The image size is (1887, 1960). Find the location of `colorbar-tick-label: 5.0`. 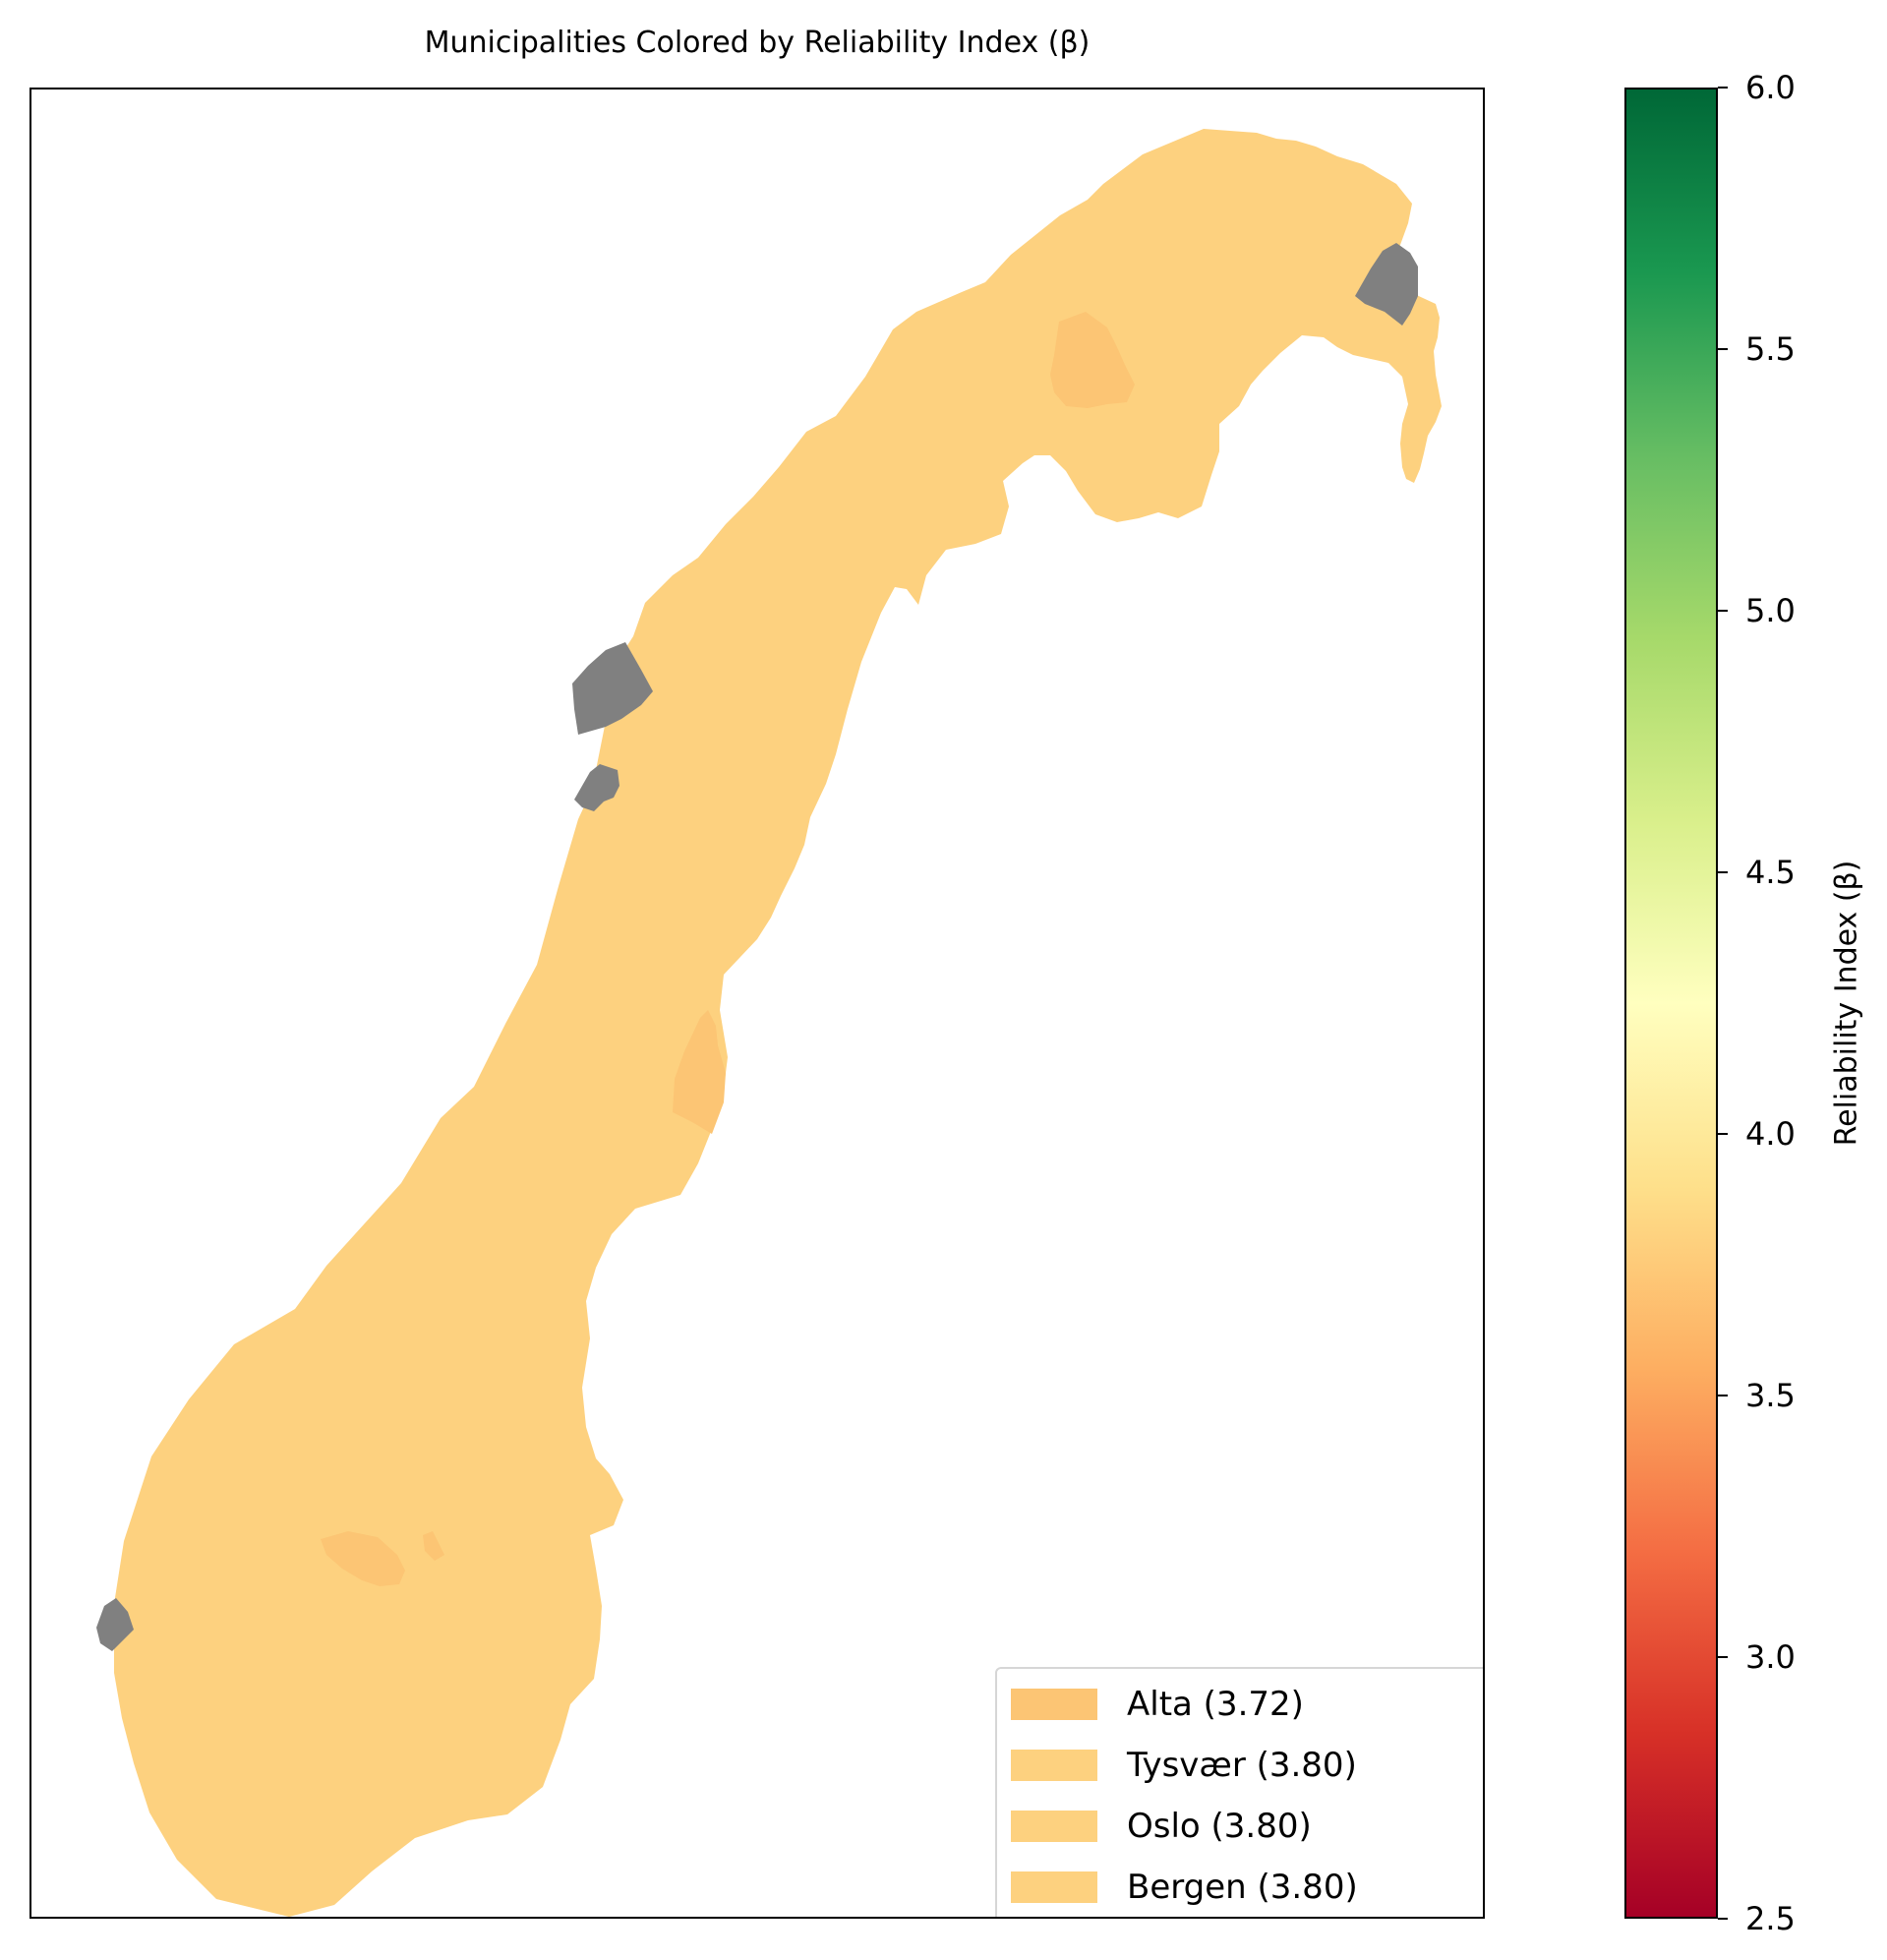

colorbar-tick-label: 5.0 is located at coordinates (1770, 610).